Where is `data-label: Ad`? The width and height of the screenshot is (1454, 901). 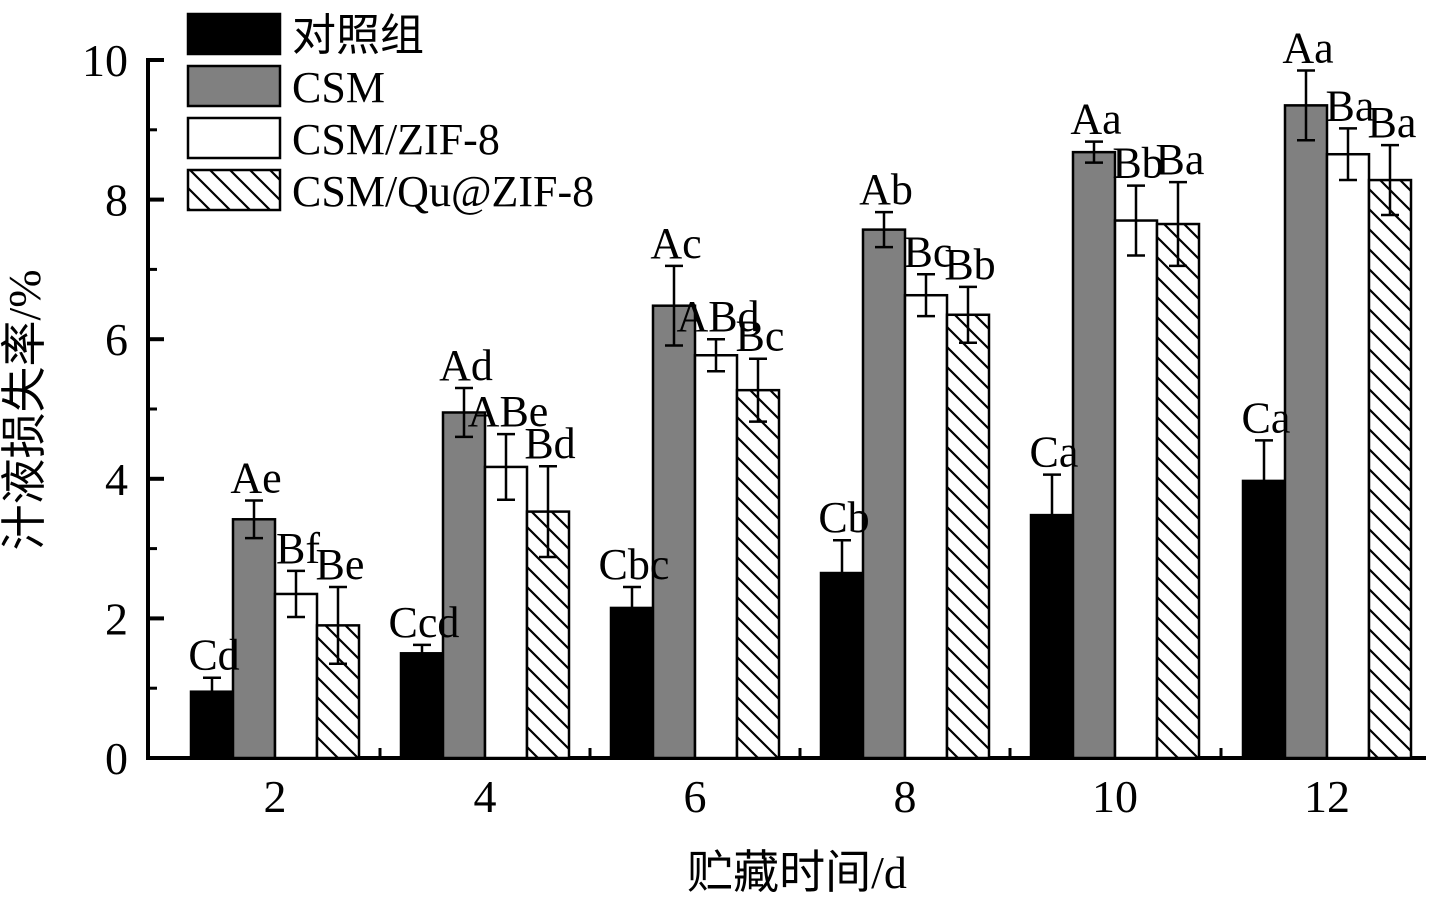
data-label: Ad is located at coordinates (466, 365).